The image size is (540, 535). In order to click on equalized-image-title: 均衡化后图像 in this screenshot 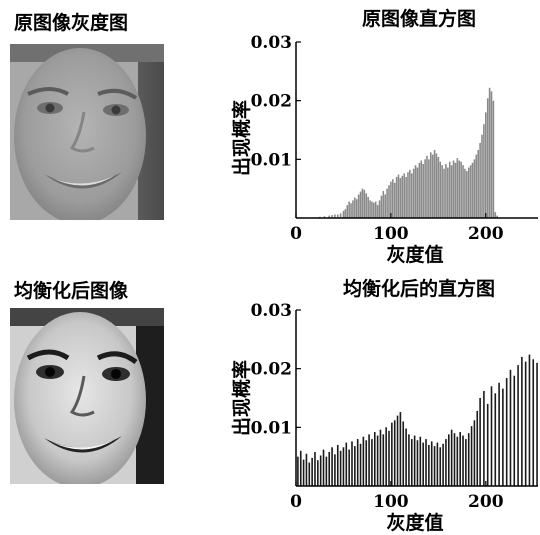, I will do `click(71, 291)`.